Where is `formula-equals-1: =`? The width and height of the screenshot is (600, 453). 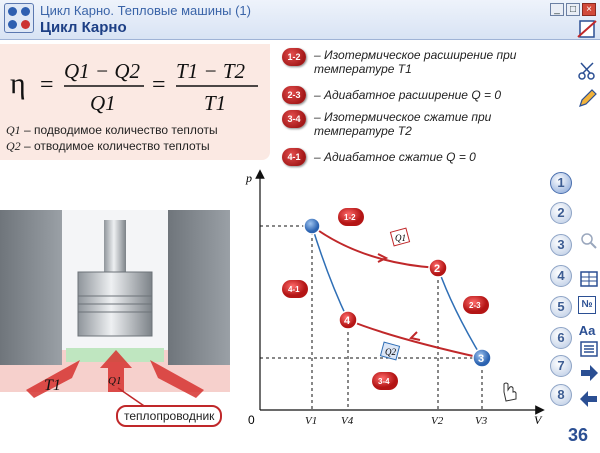 formula-equals-1: = is located at coordinates (47, 85).